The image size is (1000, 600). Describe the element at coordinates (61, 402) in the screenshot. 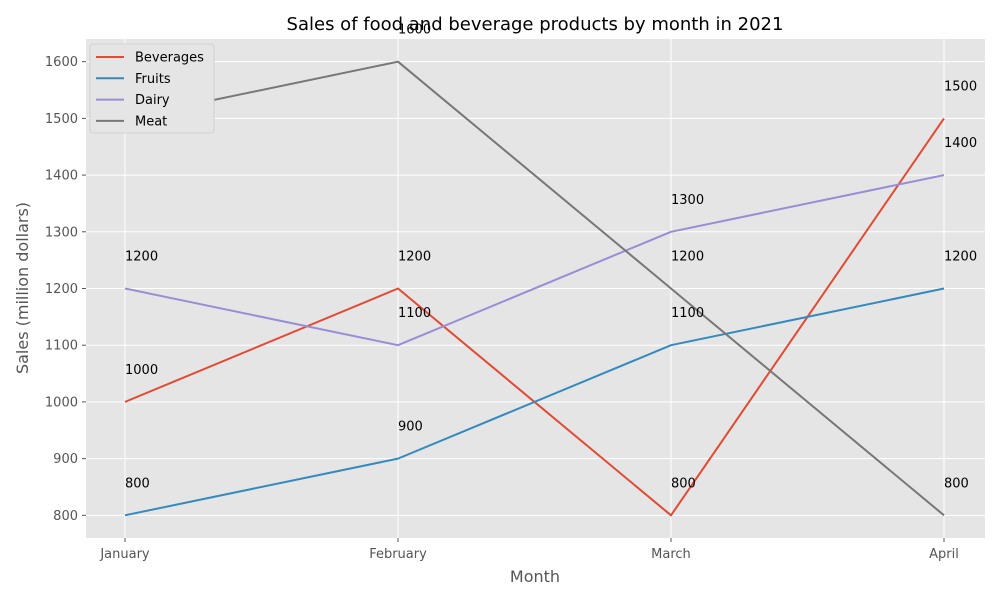

I see `y-tick-label: 1000` at that location.